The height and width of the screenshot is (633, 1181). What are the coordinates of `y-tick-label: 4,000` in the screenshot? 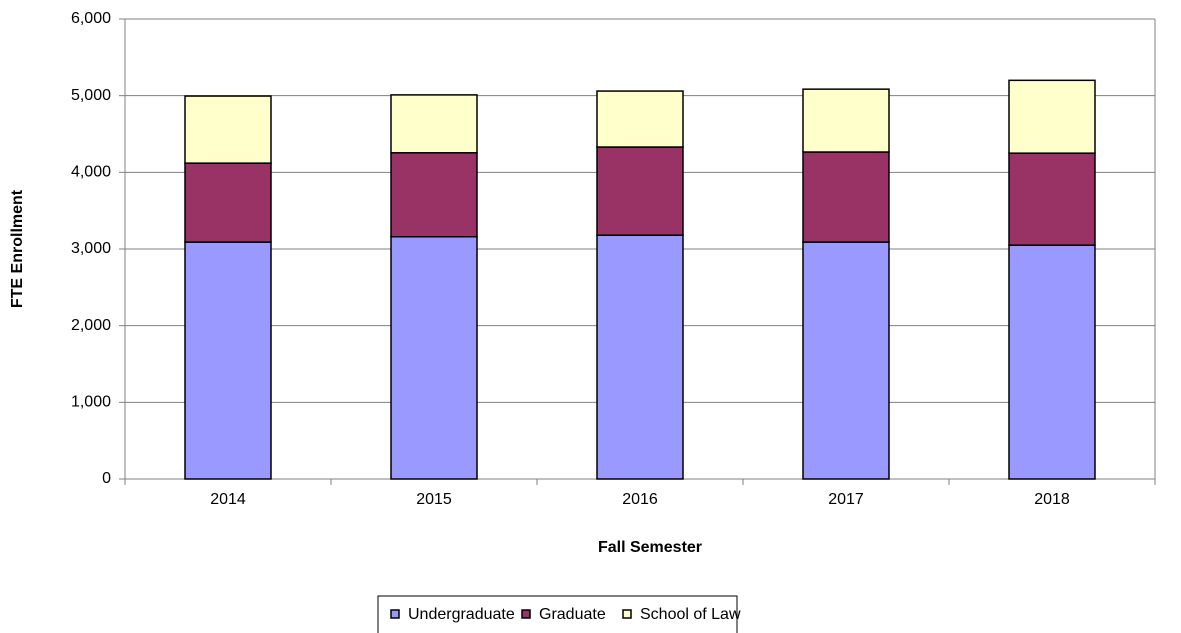 It's located at (91, 172).